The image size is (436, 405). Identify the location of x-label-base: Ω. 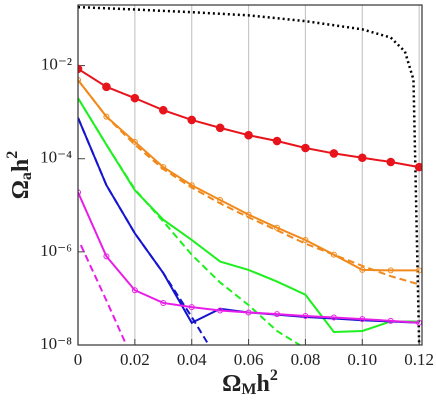
(231, 384).